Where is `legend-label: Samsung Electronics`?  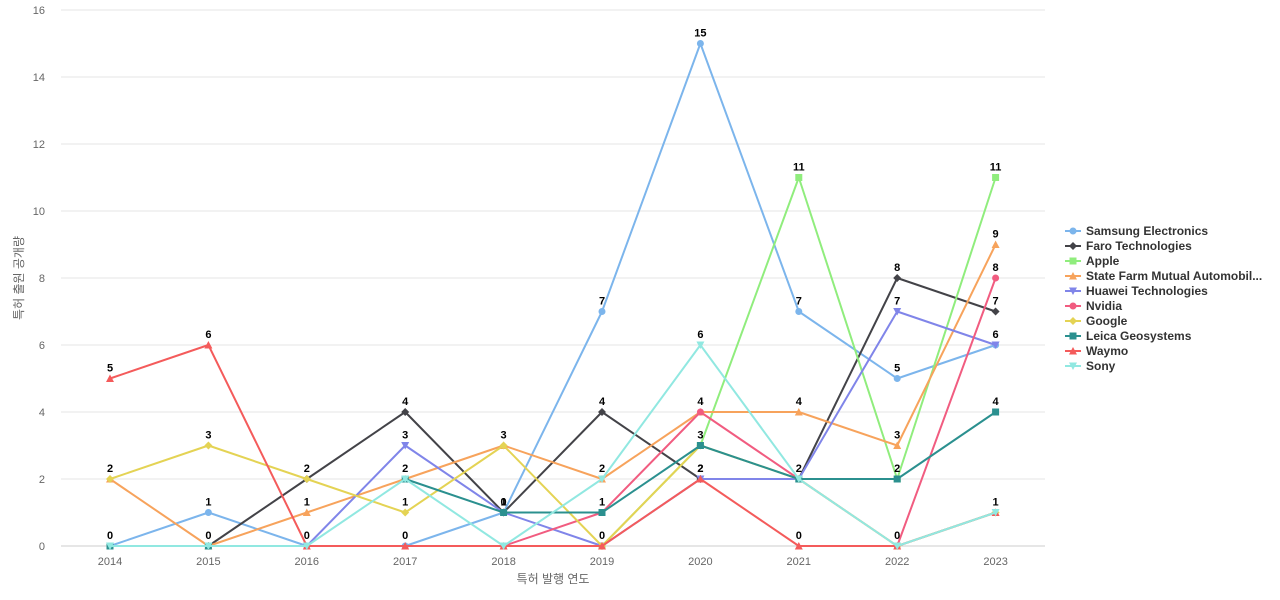 legend-label: Samsung Electronics is located at coordinates (1147, 231).